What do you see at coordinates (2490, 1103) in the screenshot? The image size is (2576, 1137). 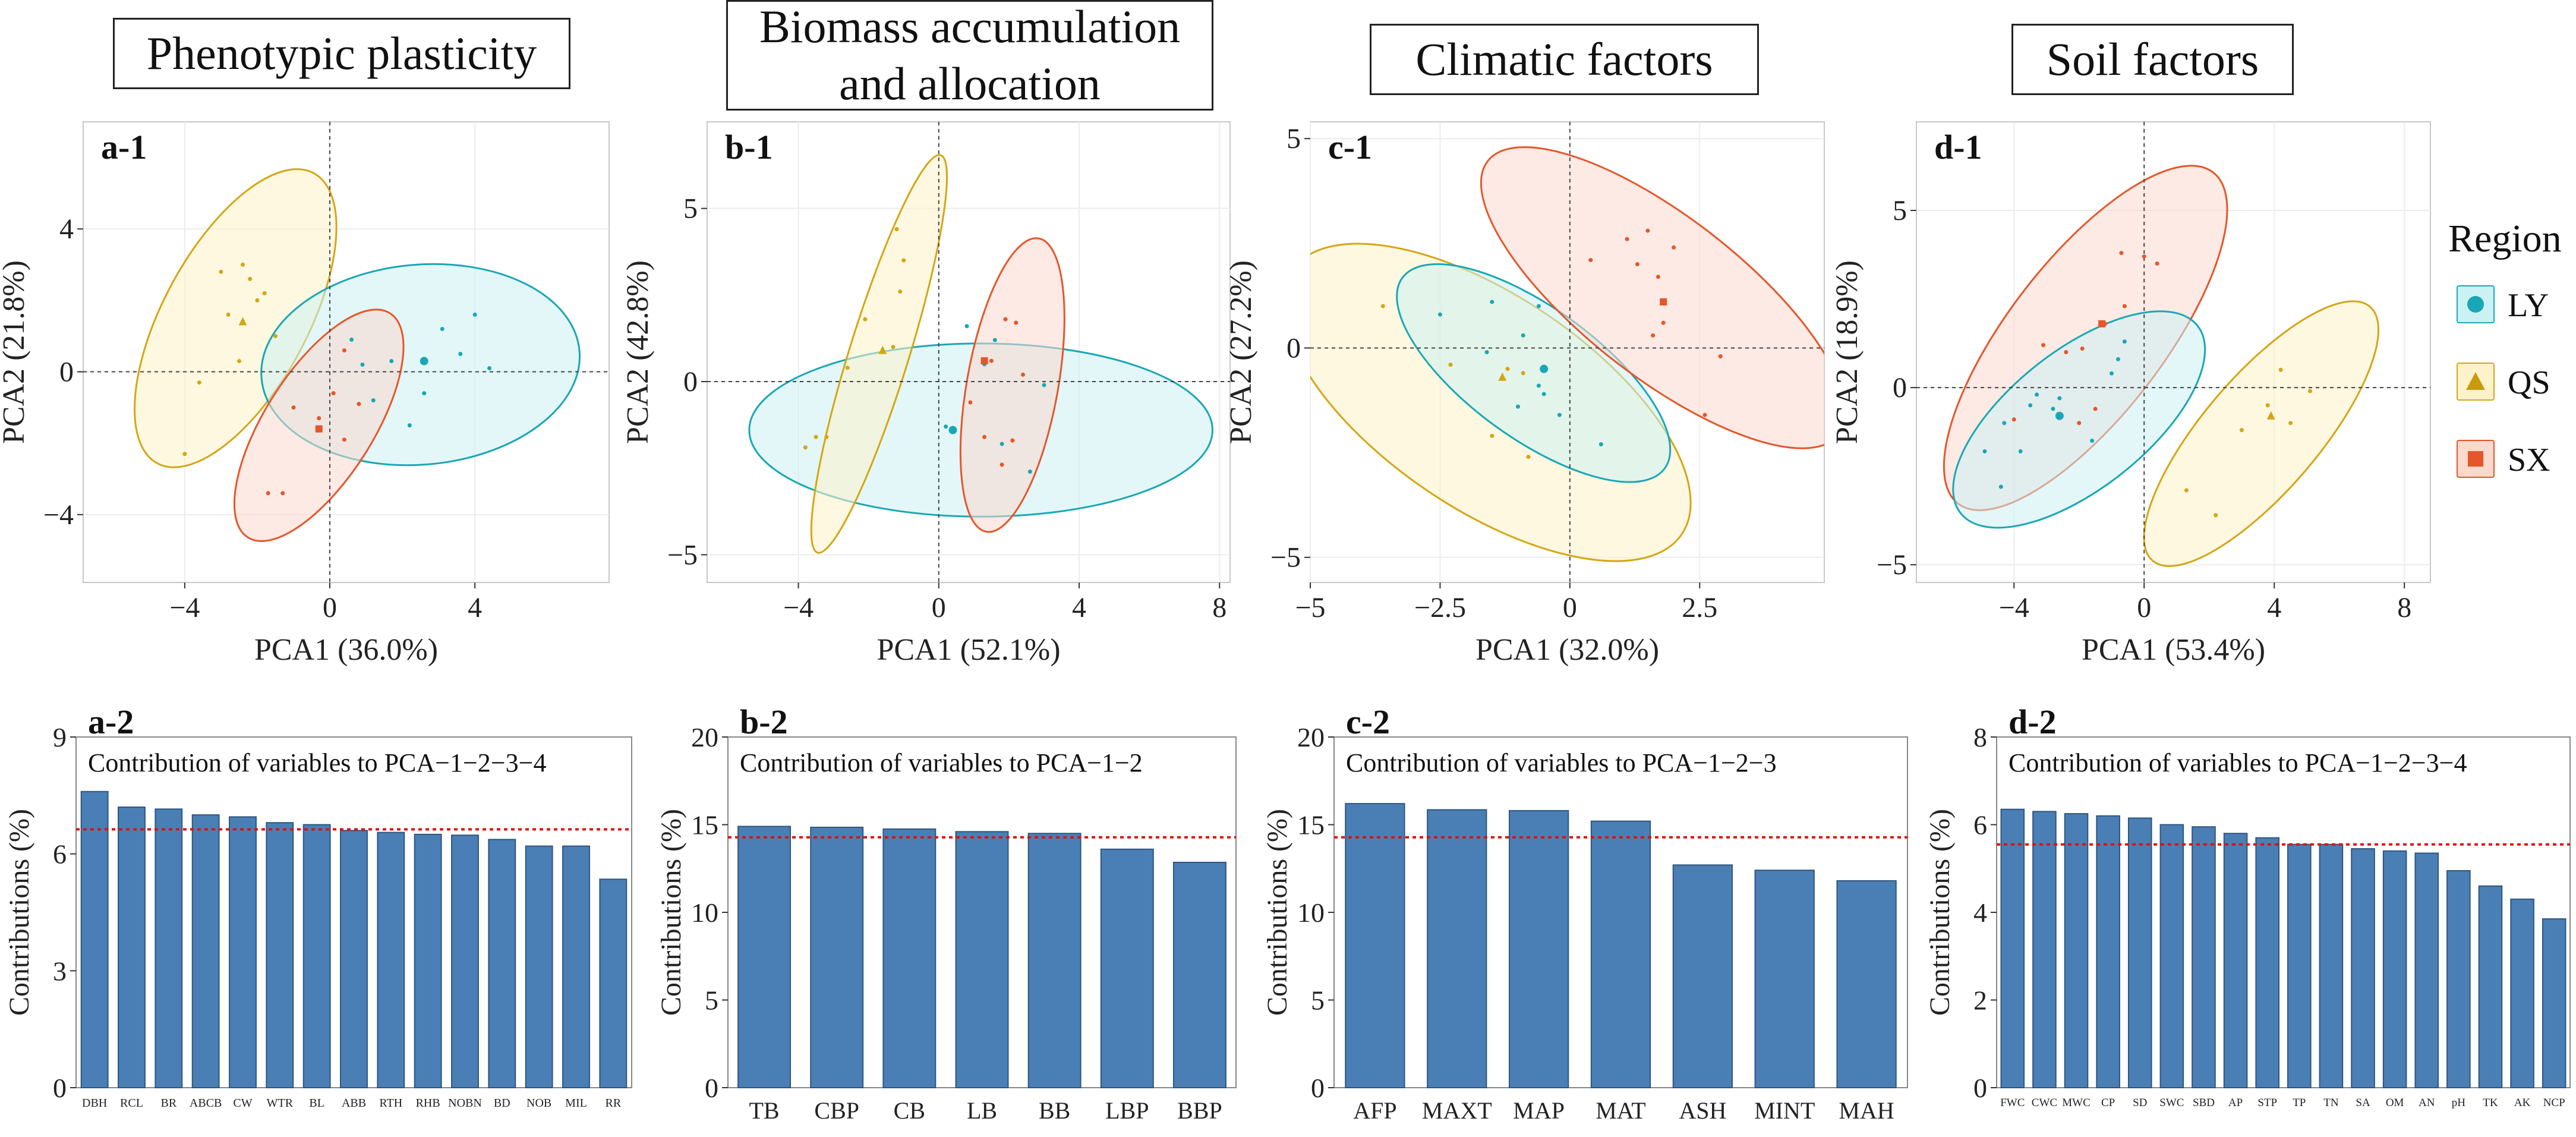 I see `category-label: TK` at bounding box center [2490, 1103].